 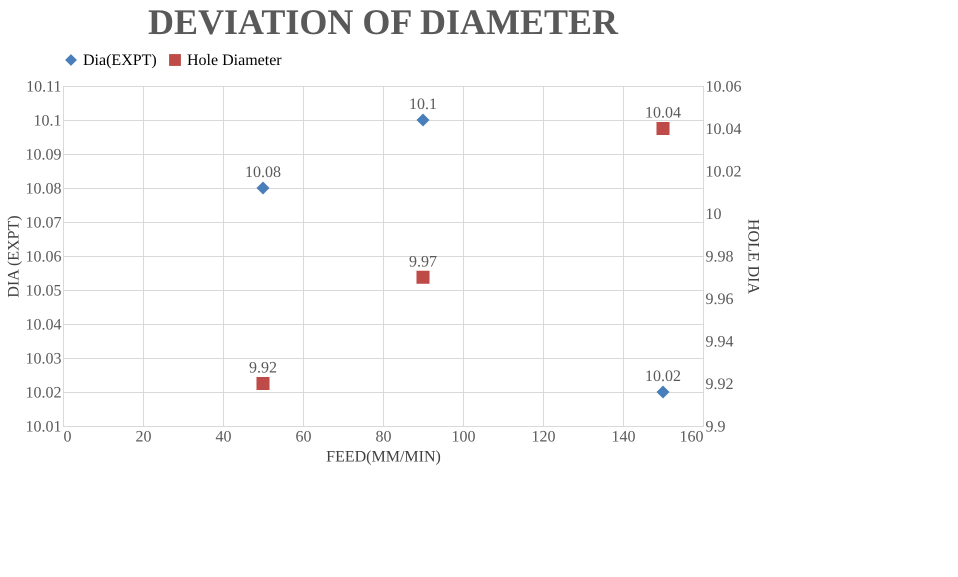 What do you see at coordinates (120, 60) in the screenshot?
I see `legend-label: Dia(EXPT)` at bounding box center [120, 60].